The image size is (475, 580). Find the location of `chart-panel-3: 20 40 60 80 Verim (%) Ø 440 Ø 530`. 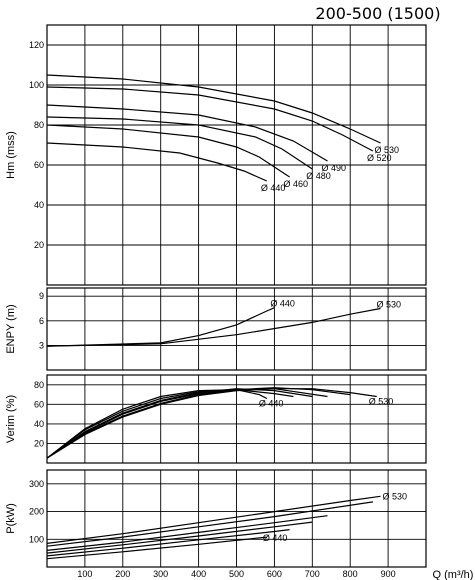

chart-panel-3: 20 40 60 80 Verim (%) Ø 440 Ø 530 is located at coordinates (216, 419).